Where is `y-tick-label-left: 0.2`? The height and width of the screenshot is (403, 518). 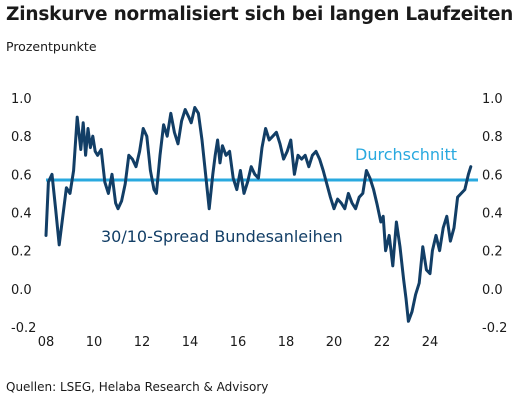 y-tick-label-left: 0.2 is located at coordinates (21, 252).